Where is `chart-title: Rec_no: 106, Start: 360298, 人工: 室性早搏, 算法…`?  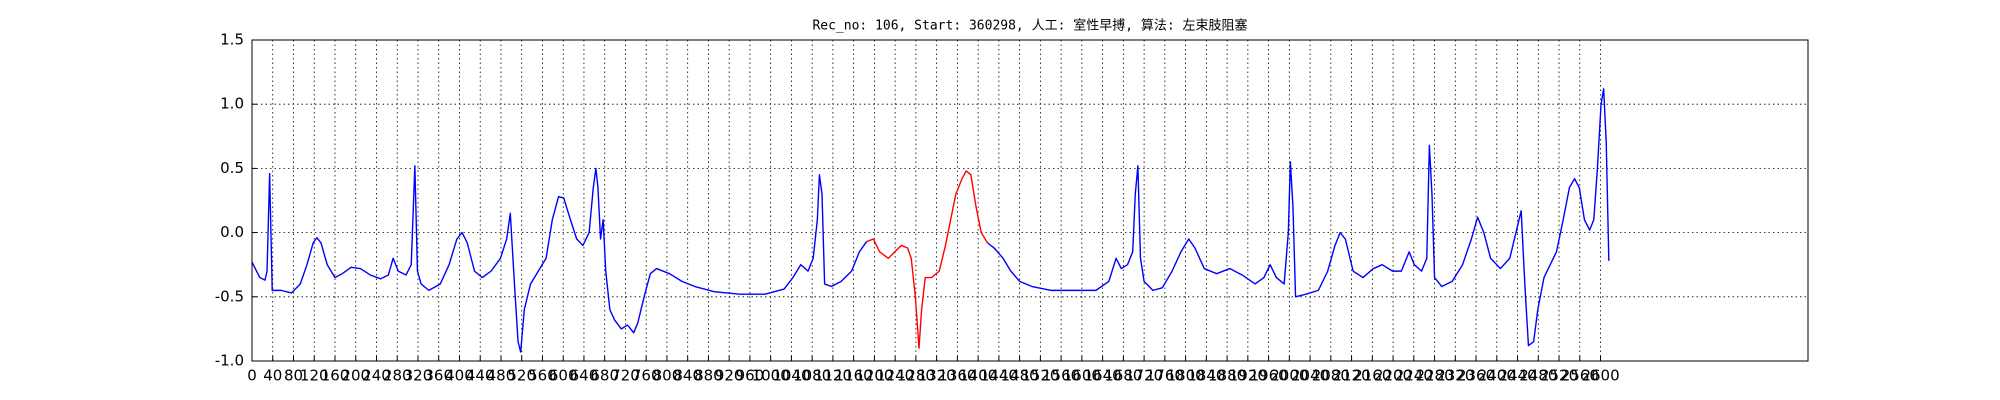
chart-title: Rec_no: 106, Start: 360298, 人工: 室性早搏, 算法… is located at coordinates (1029, 26).